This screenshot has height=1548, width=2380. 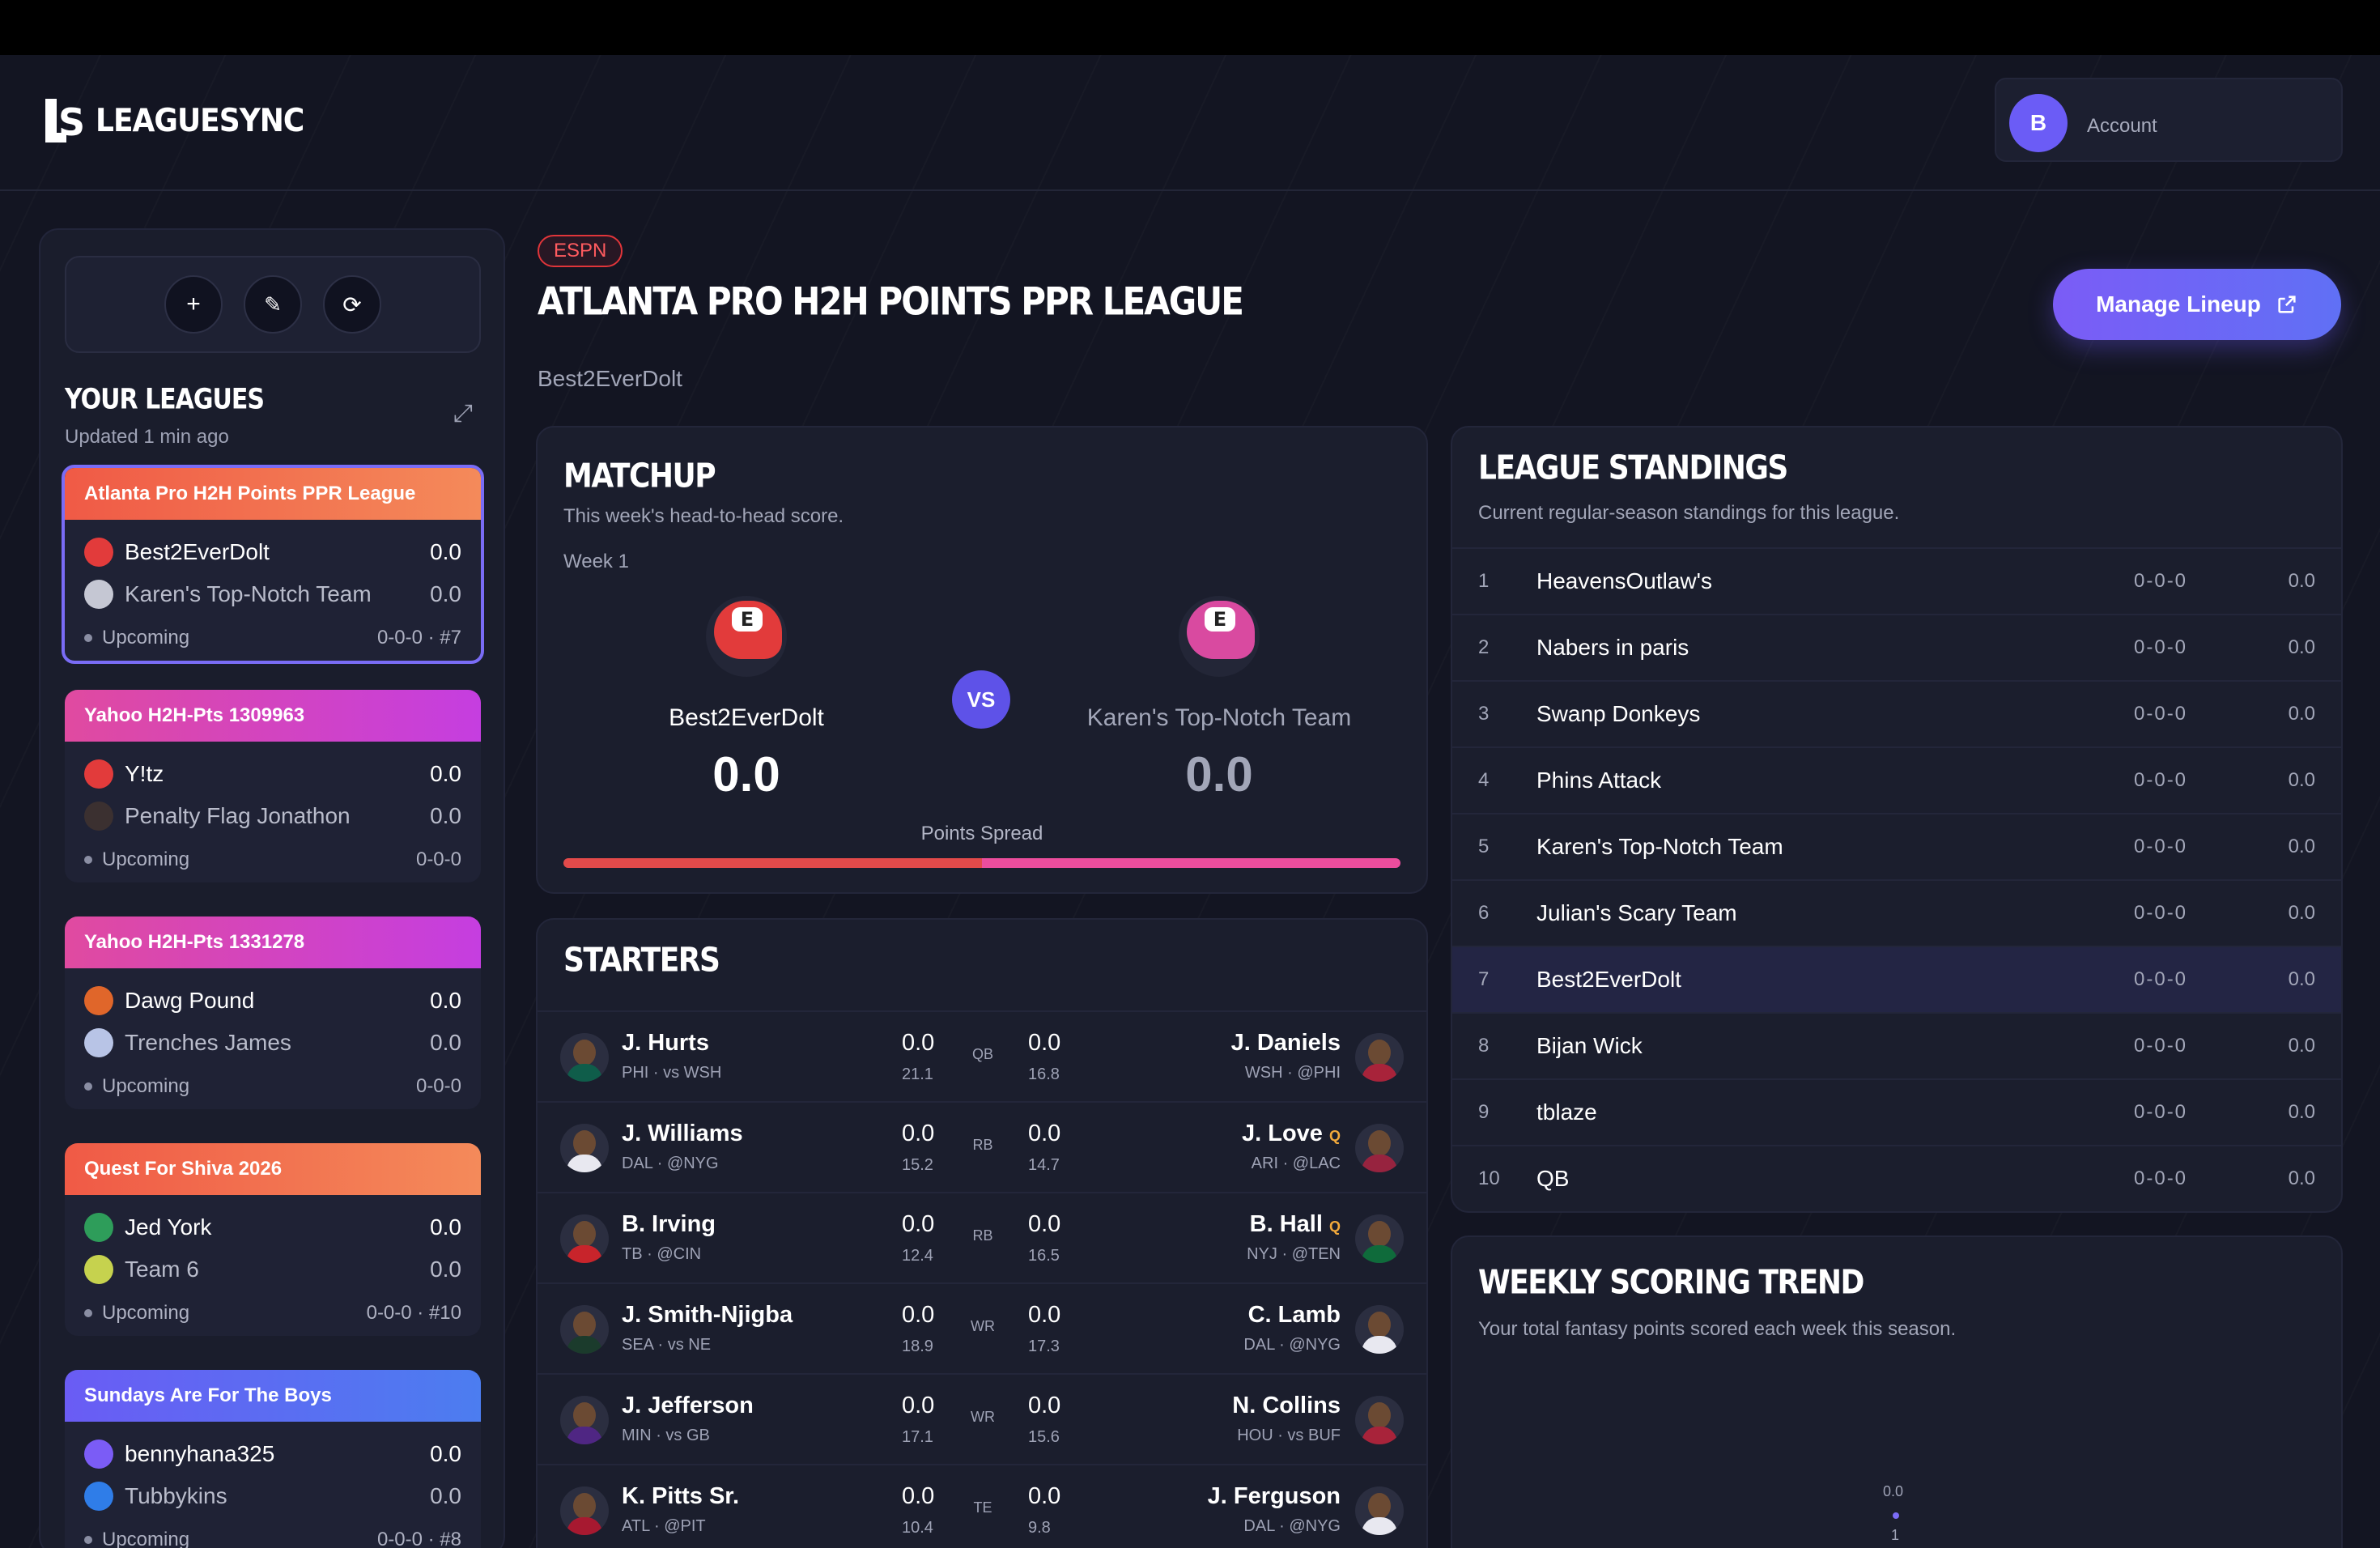 I want to click on standings-row: 9 tblaze 0-0-0 0.0, so click(x=1897, y=1111).